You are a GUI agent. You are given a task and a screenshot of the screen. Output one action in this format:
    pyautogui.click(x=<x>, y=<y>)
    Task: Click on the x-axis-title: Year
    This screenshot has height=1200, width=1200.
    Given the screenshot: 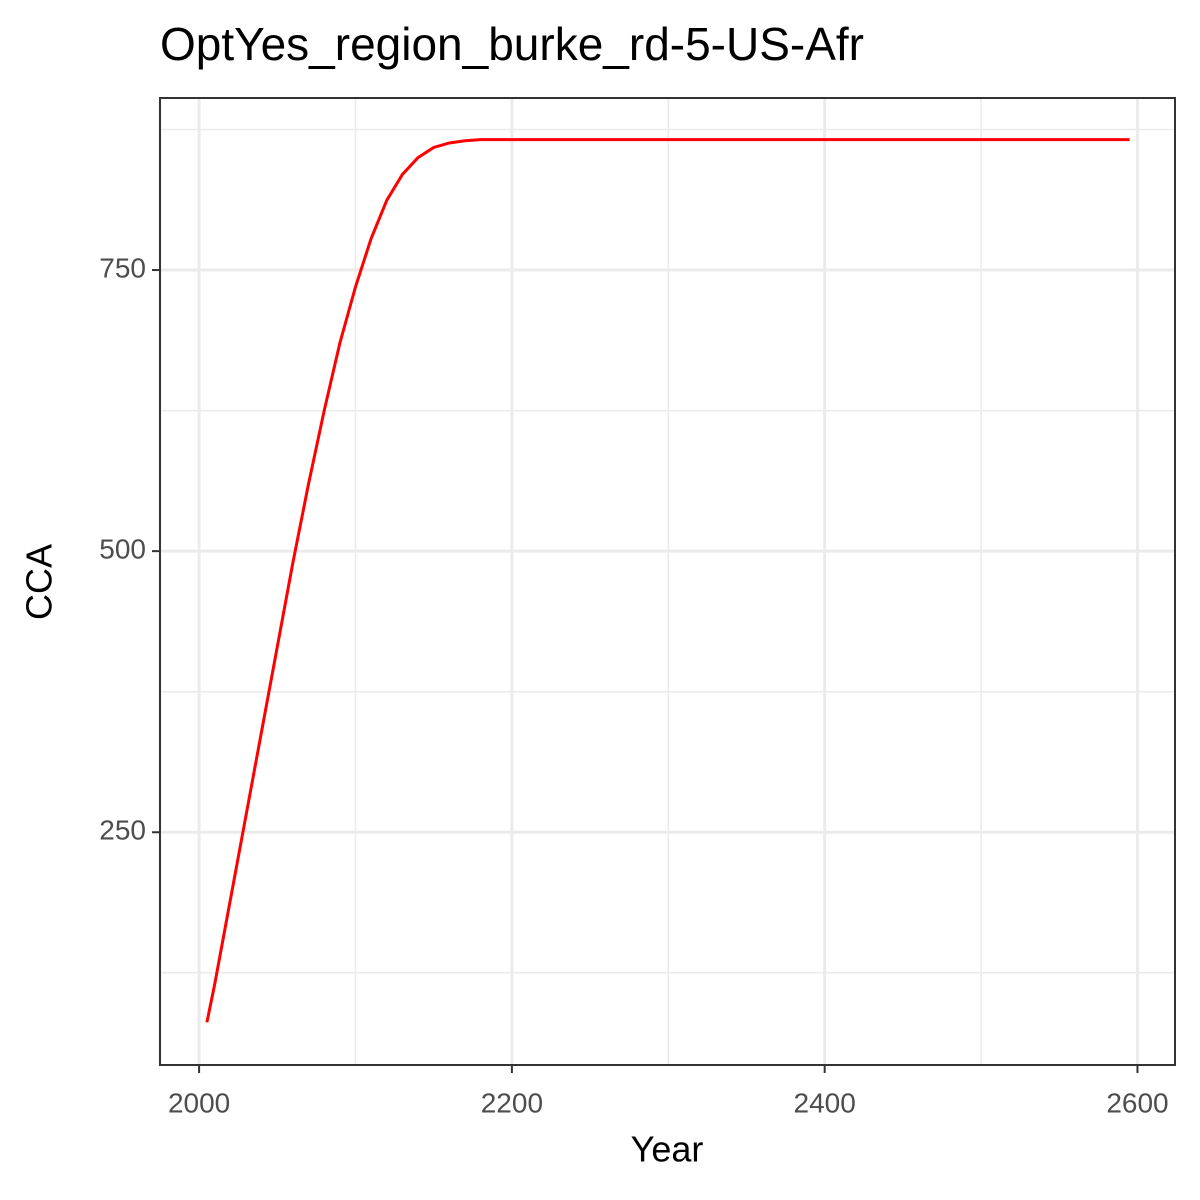 What is the action you would take?
    pyautogui.click(x=667, y=1149)
    